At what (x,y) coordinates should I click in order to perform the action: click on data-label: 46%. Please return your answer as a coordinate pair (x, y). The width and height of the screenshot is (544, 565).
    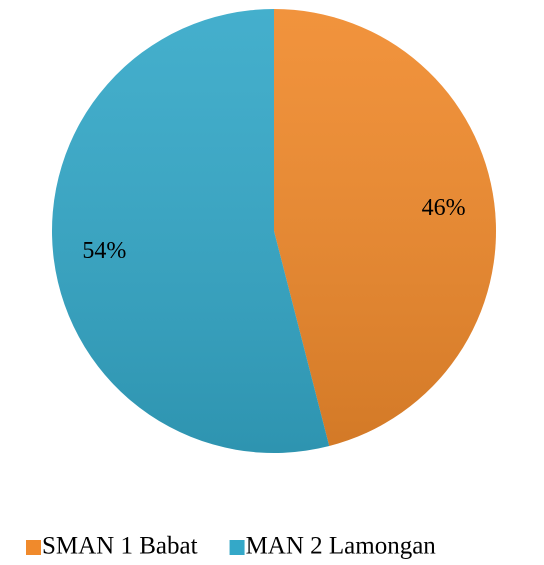
    Looking at the image, I should click on (444, 208).